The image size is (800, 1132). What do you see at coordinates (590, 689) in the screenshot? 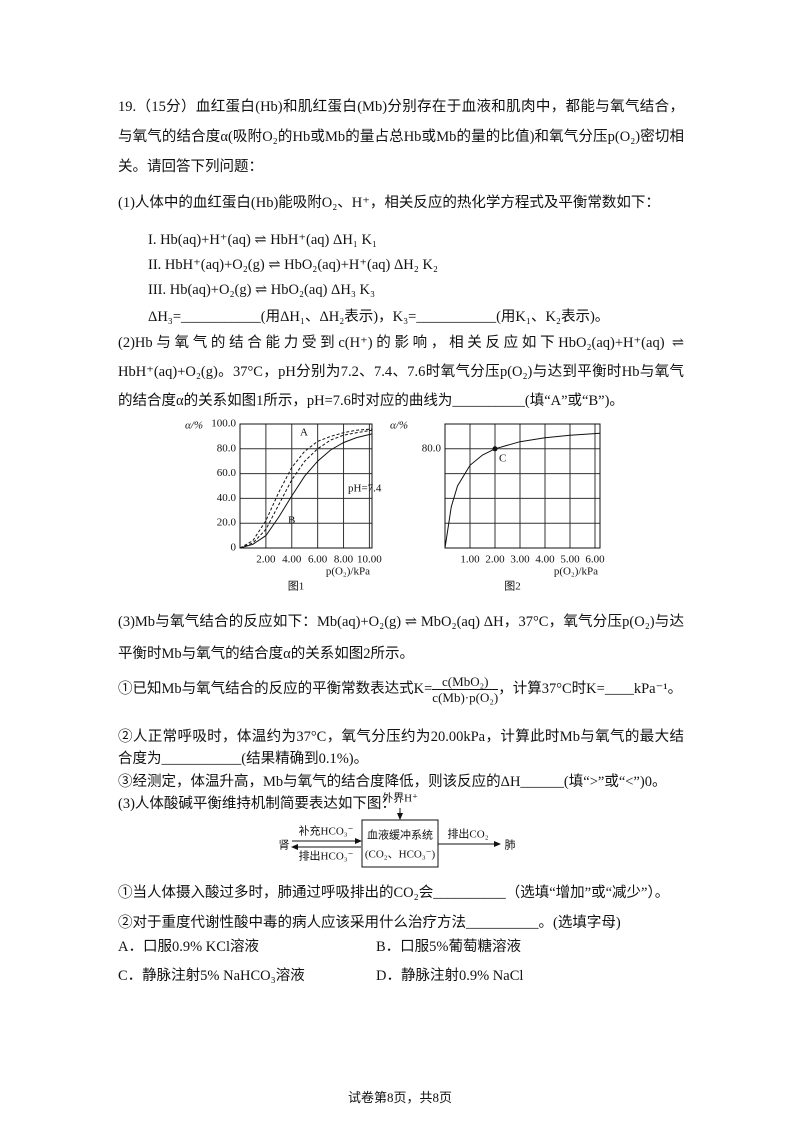
I see `text: ，计算37°C时K=____kPa⁻¹。` at bounding box center [590, 689].